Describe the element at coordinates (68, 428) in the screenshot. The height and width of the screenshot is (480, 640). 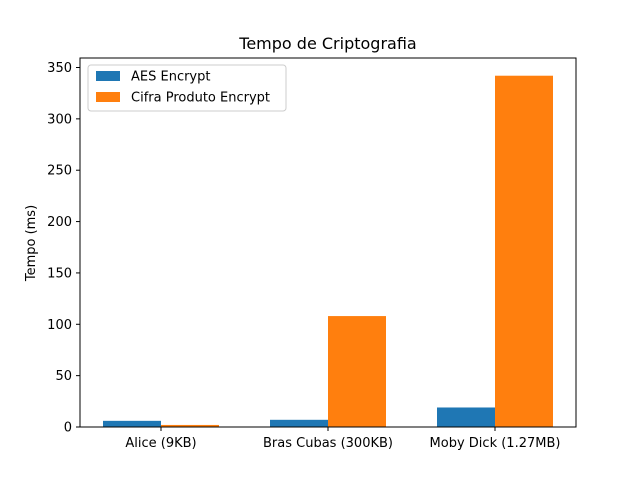
I see `y-tick-label: 0` at that location.